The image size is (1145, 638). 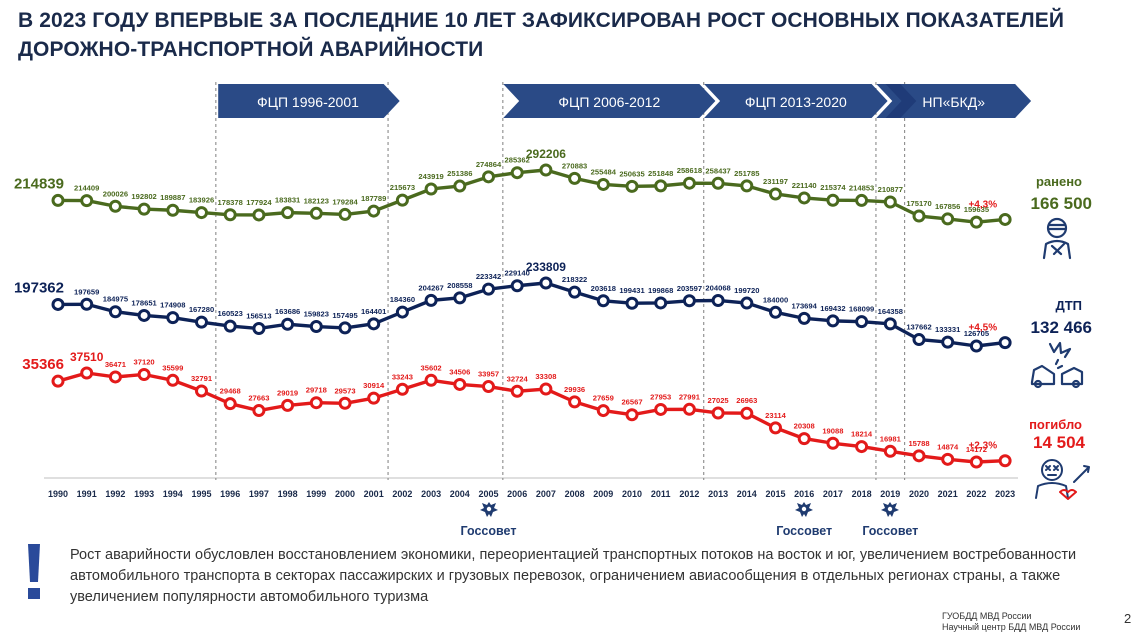 What do you see at coordinates (987, 616) in the screenshot?
I see `footer-line-1: ГУОБДД МВД России` at bounding box center [987, 616].